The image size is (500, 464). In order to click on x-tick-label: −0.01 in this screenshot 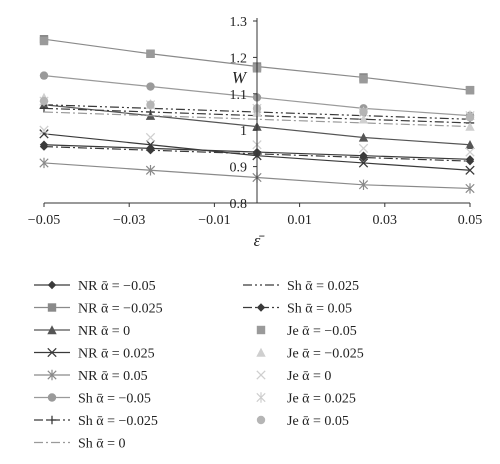, I will do `click(214, 220)`.